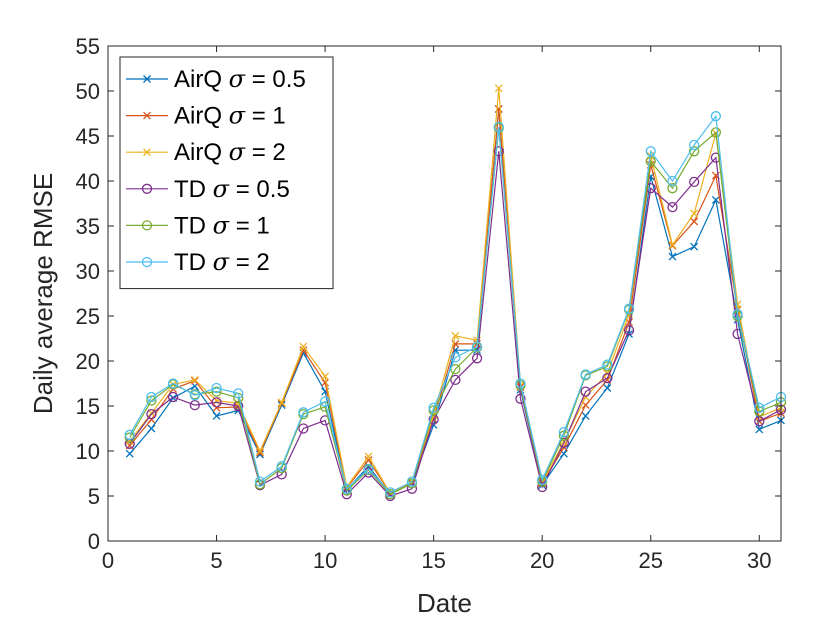 The height and width of the screenshot is (623, 830). I want to click on x-tick-label: 0, so click(108, 560).